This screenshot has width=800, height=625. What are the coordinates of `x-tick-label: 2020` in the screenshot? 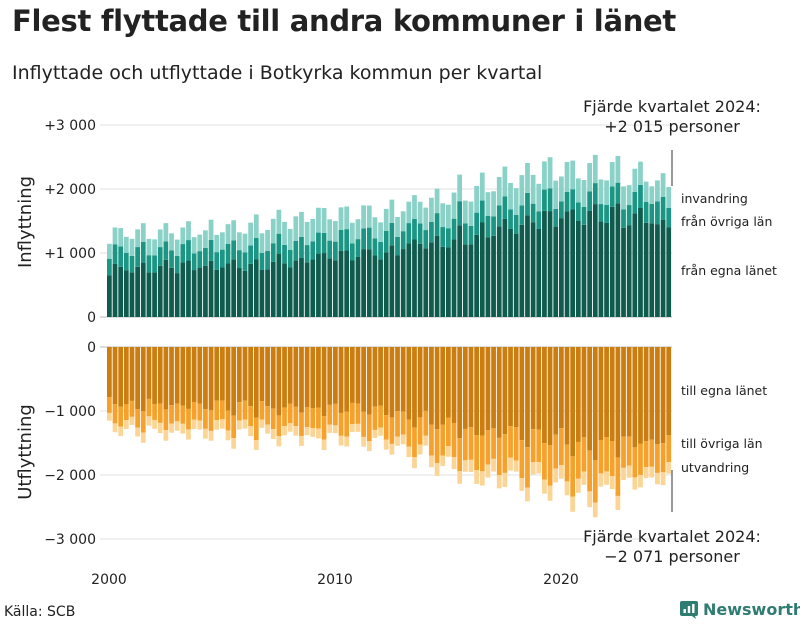 It's located at (561, 580).